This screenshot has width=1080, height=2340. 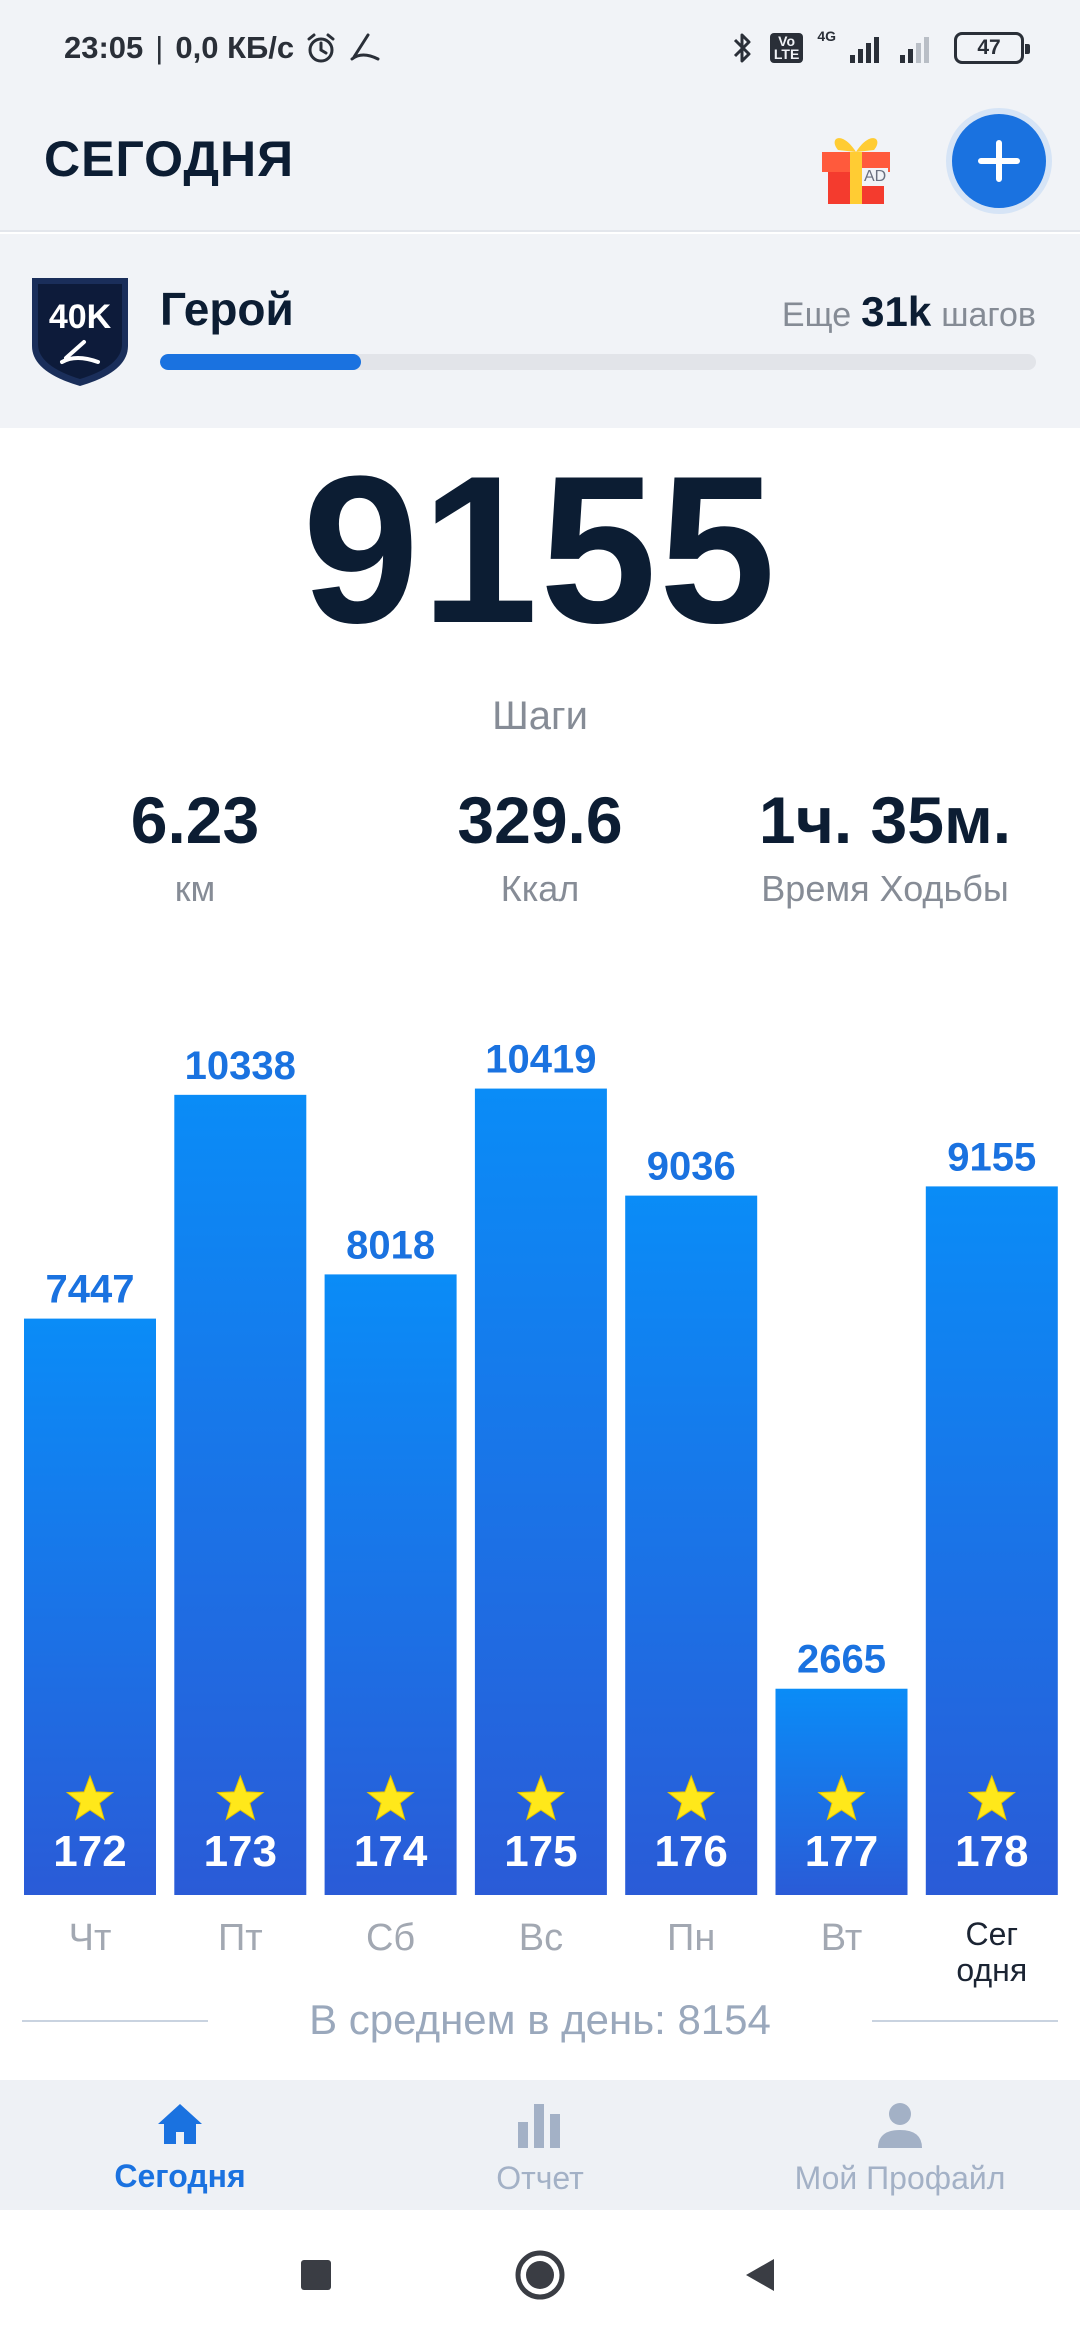 I want to click on chart-day-label: Вс, so click(x=541, y=1938).